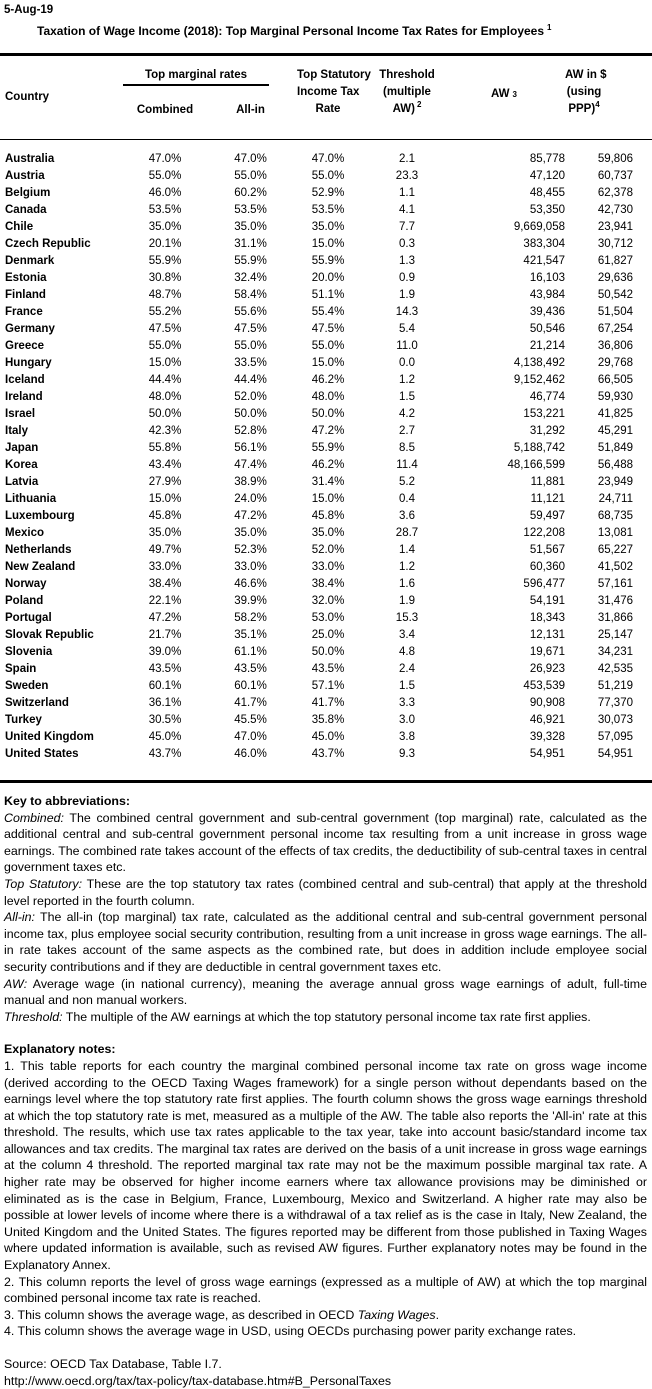  Describe the element at coordinates (21, 465) in the screenshot. I see `country-cell: Korea` at that location.